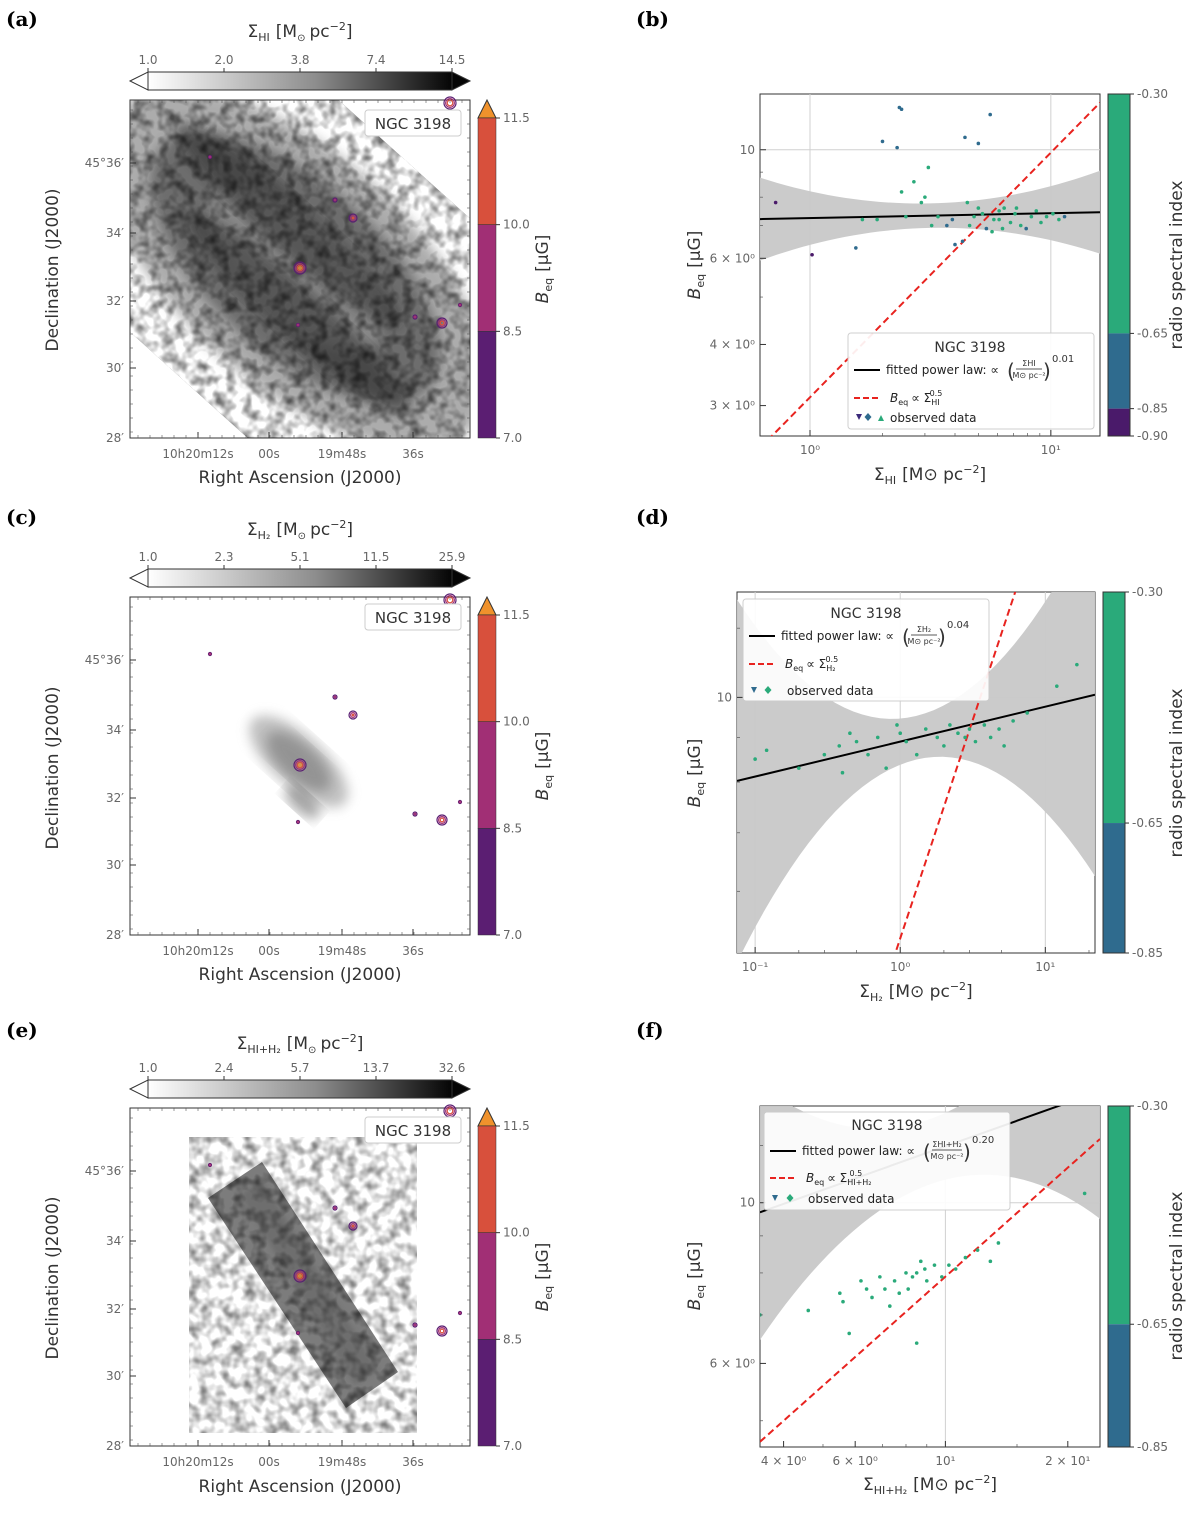 This screenshot has width=1200, height=1513. What do you see at coordinates (544, 766) in the screenshot?
I see `beq-label: Beq[μG]` at bounding box center [544, 766].